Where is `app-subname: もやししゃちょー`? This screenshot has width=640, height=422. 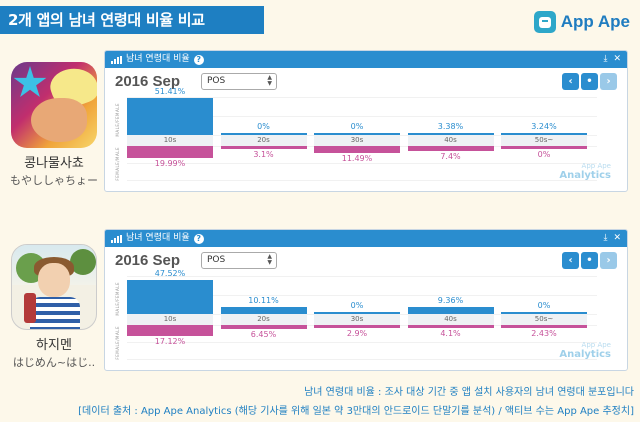 app-subname: もやししゃちょー is located at coordinates (54, 180).